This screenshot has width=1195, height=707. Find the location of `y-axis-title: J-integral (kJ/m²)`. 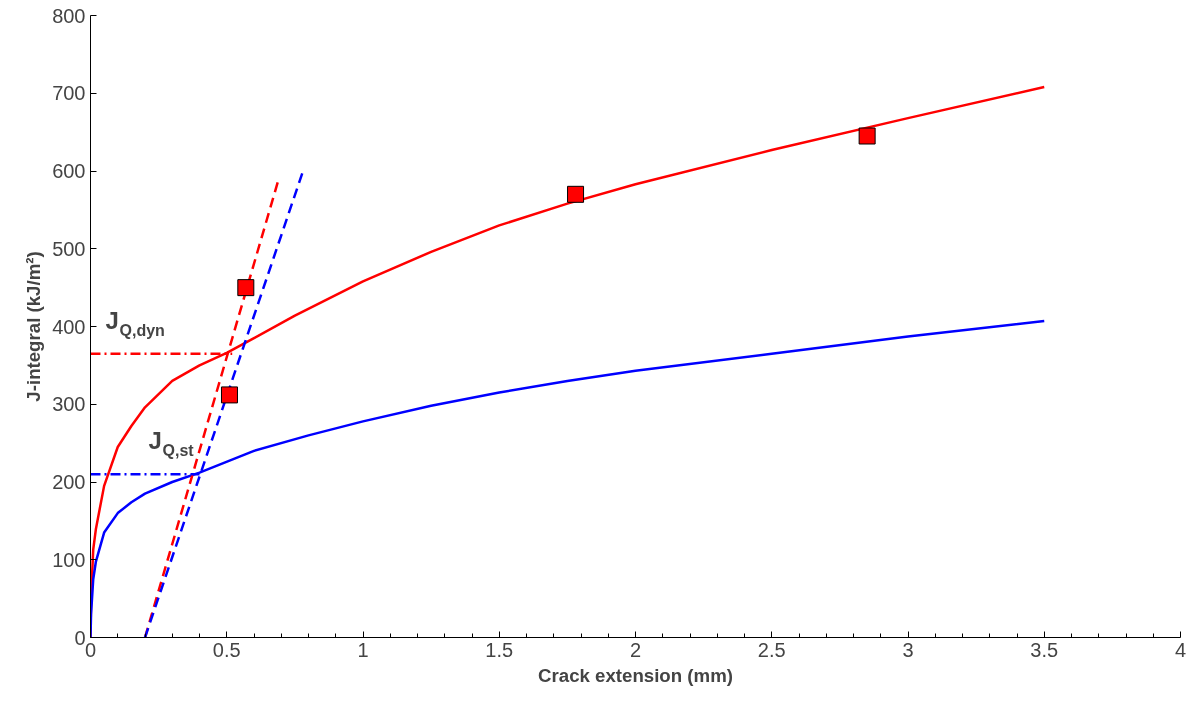

y-axis-title: J-integral (kJ/m²) is located at coordinates (34, 326).